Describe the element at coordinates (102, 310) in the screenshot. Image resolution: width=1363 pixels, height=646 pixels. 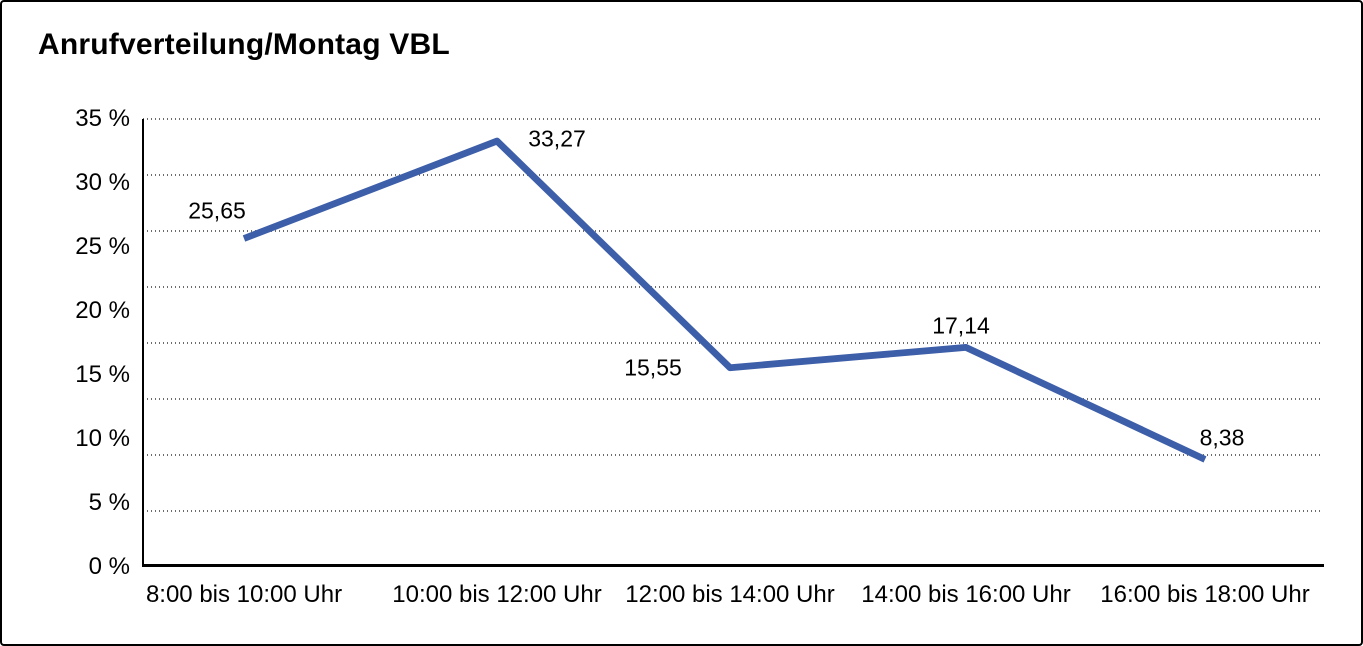
I see `y-axis-tick-label: 20 %` at that location.